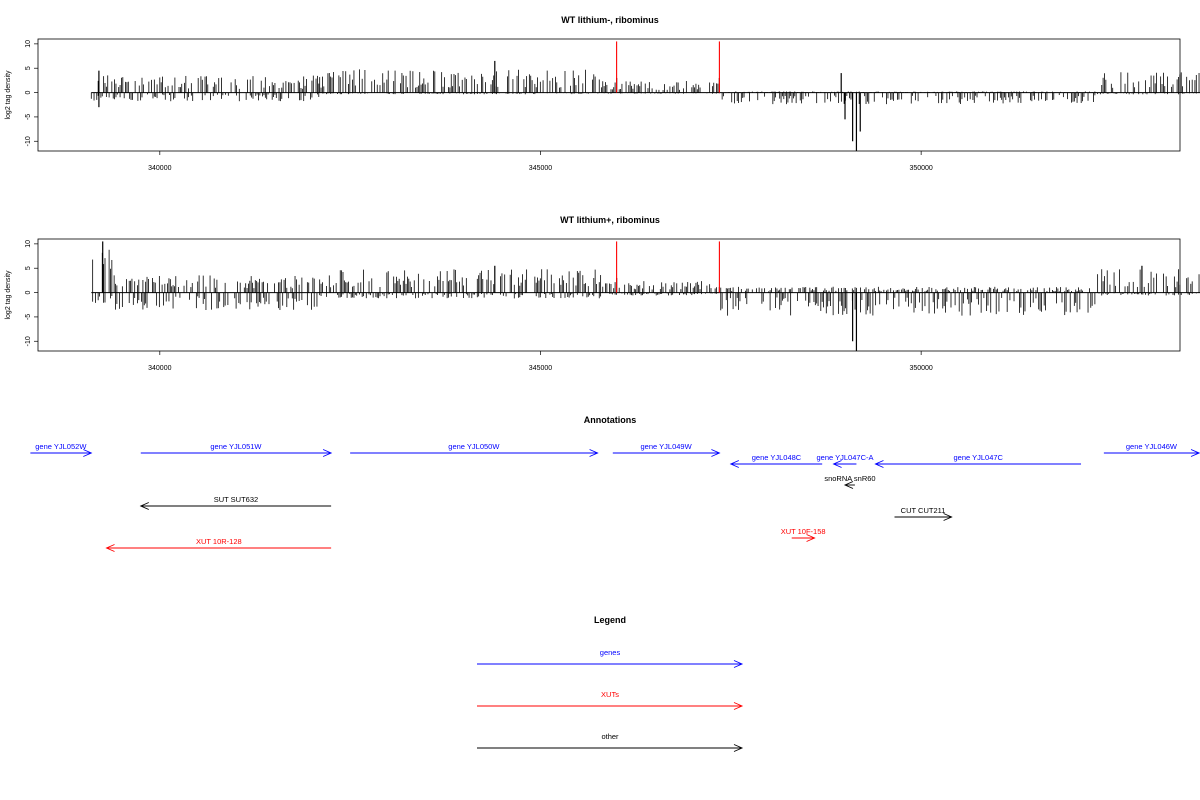  I want to click on feature-label: snoRNA snR60, so click(849, 478).